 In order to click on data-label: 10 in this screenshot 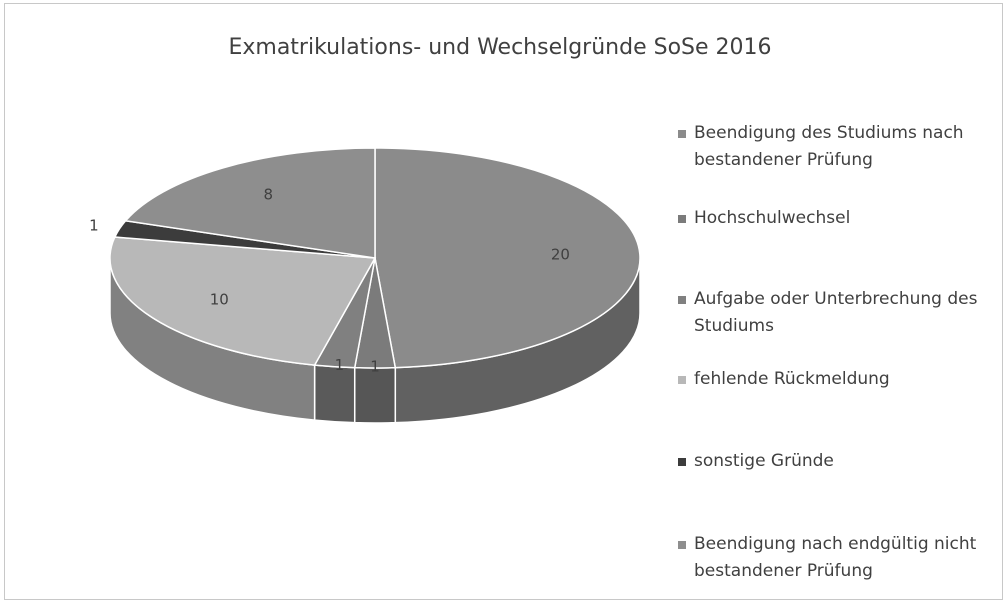, I will do `click(219, 299)`.